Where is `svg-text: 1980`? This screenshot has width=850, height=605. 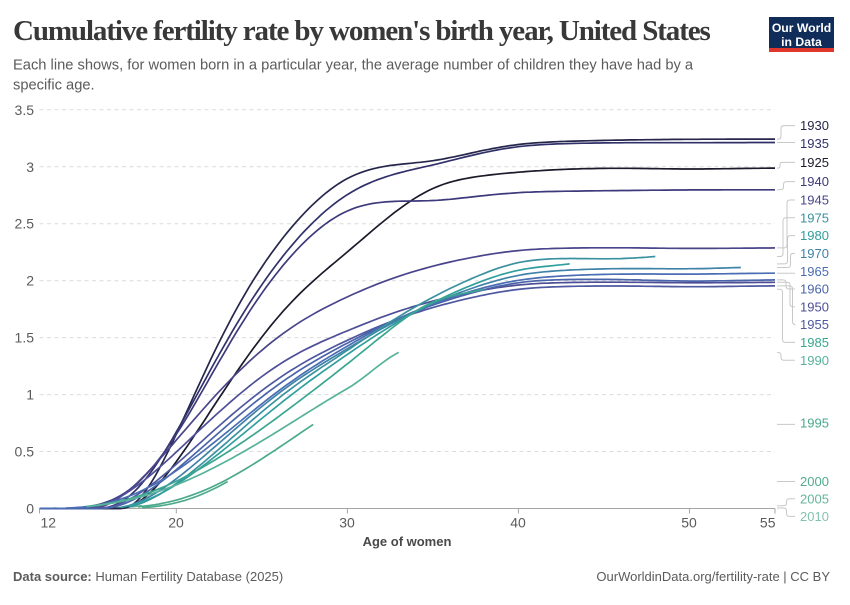 svg-text: 1980 is located at coordinates (814, 235).